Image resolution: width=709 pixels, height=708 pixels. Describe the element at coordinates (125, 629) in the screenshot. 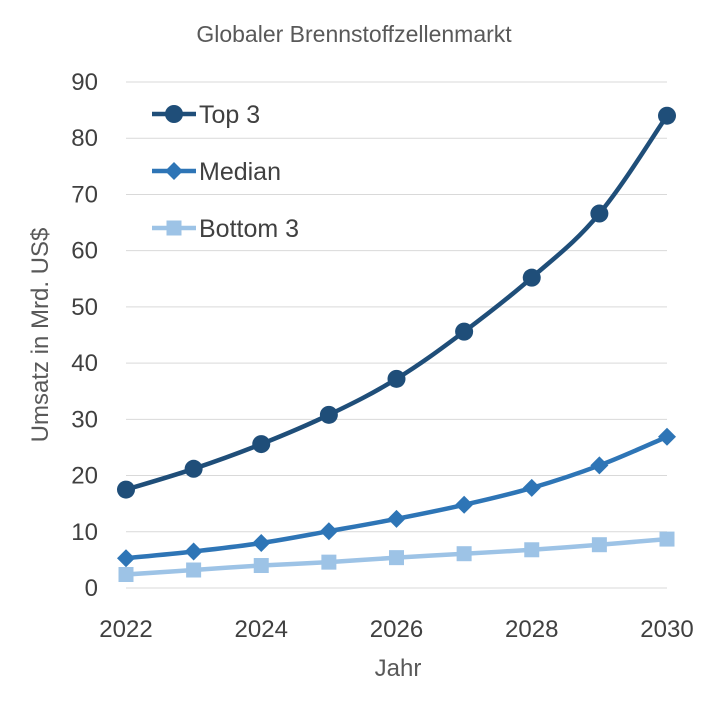

I see `x-tick-label: 2022` at that location.